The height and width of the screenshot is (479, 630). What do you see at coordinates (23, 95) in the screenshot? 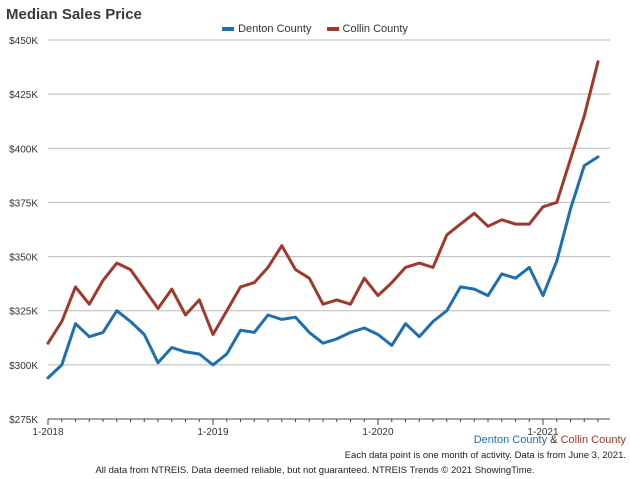
I see `y-tick-label: $425K` at bounding box center [23, 95].